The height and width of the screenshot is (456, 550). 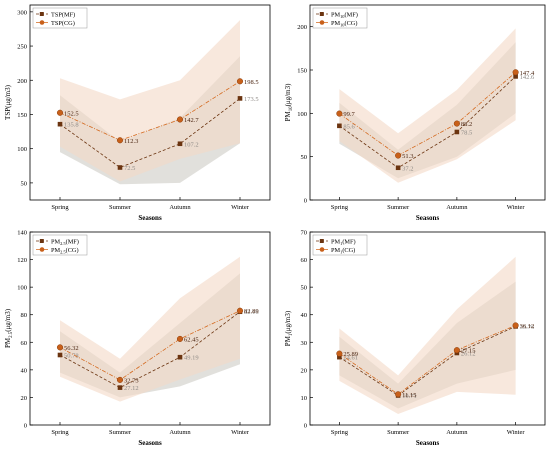 What do you see at coordinates (527, 327) in the screenshot?
I see `data-label-mf: 35.76` at bounding box center [527, 327].